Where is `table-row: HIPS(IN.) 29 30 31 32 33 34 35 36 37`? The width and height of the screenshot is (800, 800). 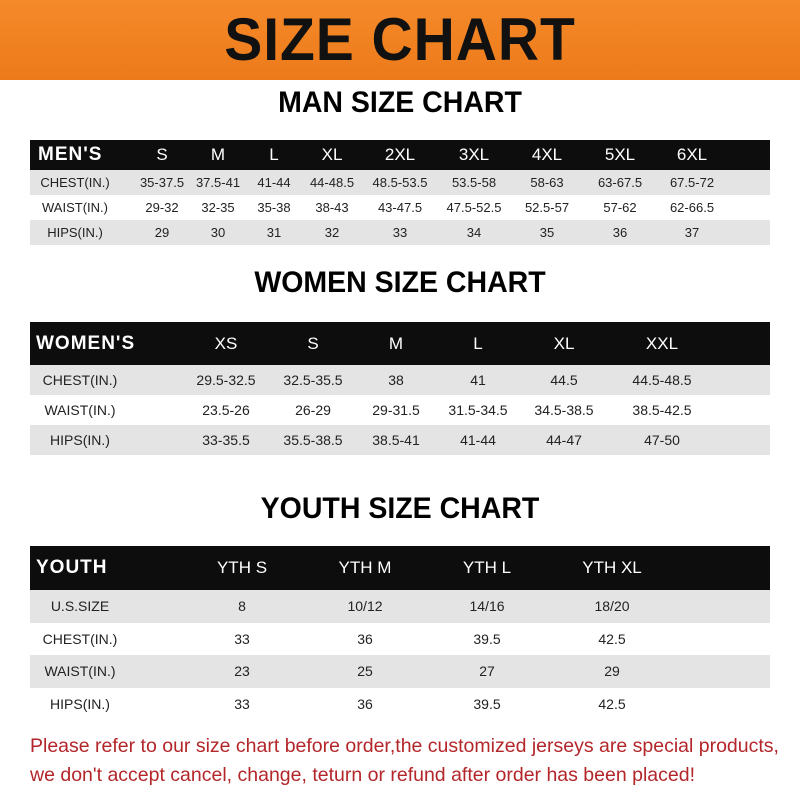 table-row: HIPS(IN.) 29 30 31 32 33 34 35 36 37 is located at coordinates (400, 232).